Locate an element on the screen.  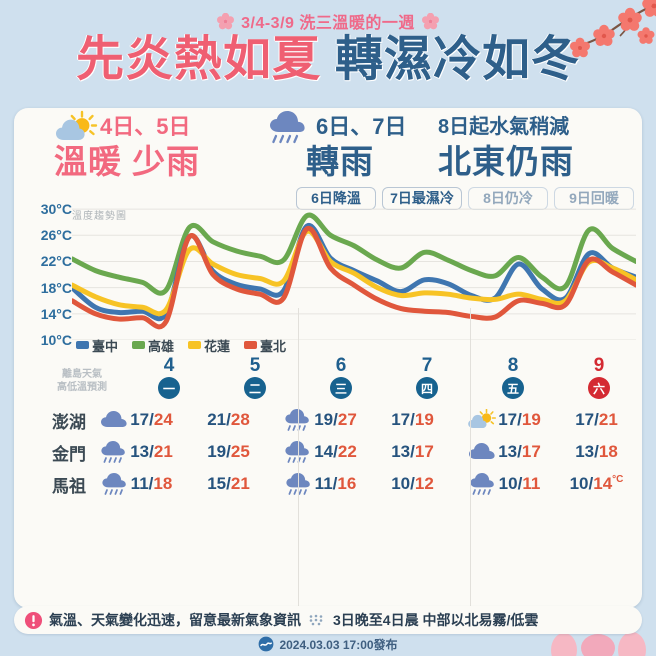
forecast-cell: 11/18 is located at coordinates (136, 484).